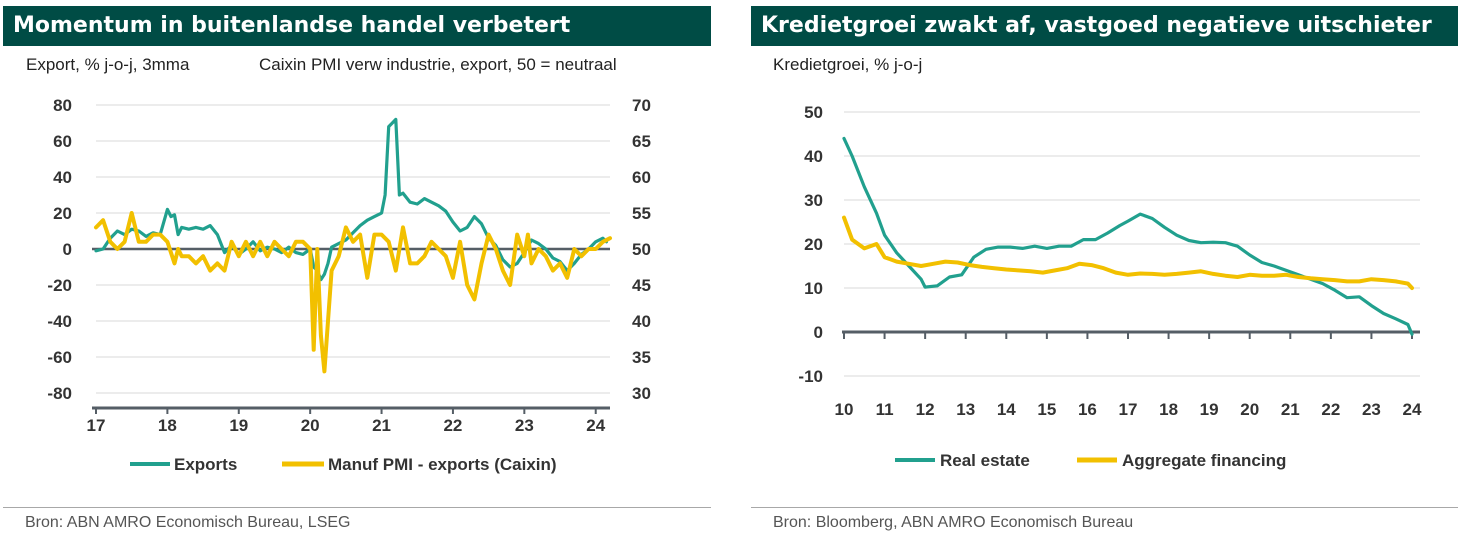 The width and height of the screenshot is (1465, 547). Describe the element at coordinates (59, 321) in the screenshot. I see `left-y-tick-label: -40` at that location.